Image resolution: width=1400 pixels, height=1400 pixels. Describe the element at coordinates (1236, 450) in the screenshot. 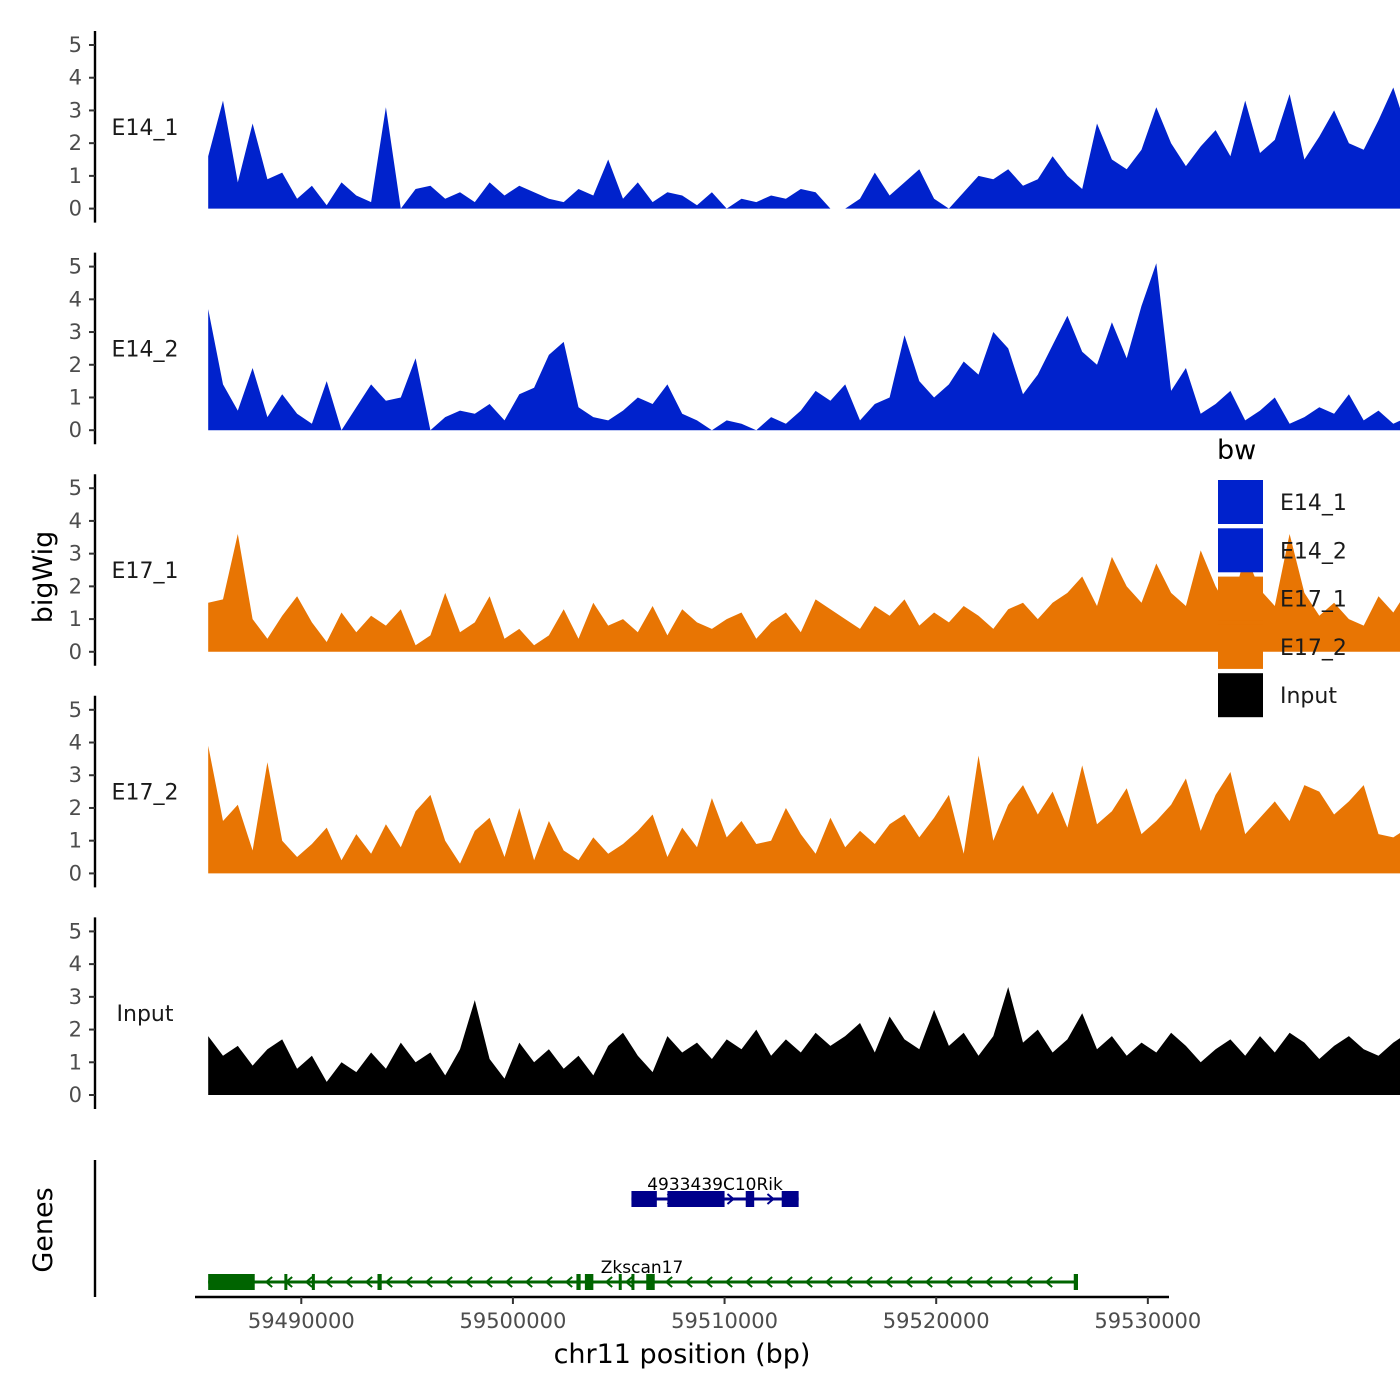

I see `legend-title: bw` at that location.